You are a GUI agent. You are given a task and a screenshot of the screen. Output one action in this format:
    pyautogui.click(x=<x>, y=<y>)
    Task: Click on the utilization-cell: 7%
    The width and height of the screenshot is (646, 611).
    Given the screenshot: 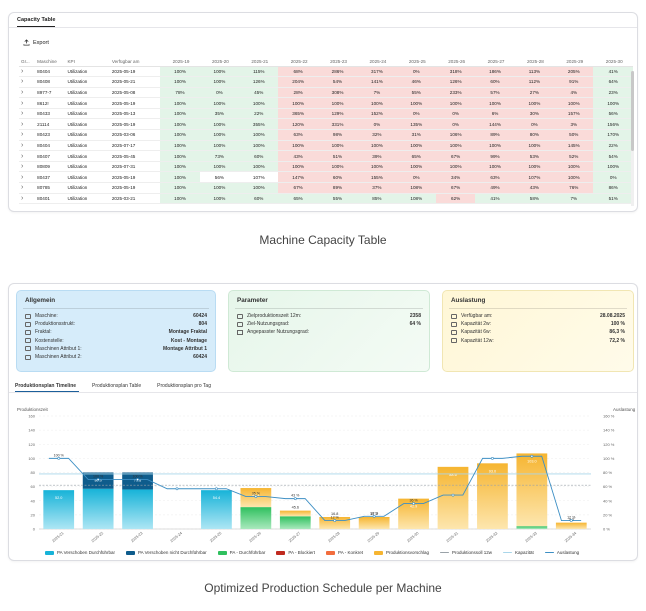 What is the action you would take?
    pyautogui.click(x=574, y=199)
    